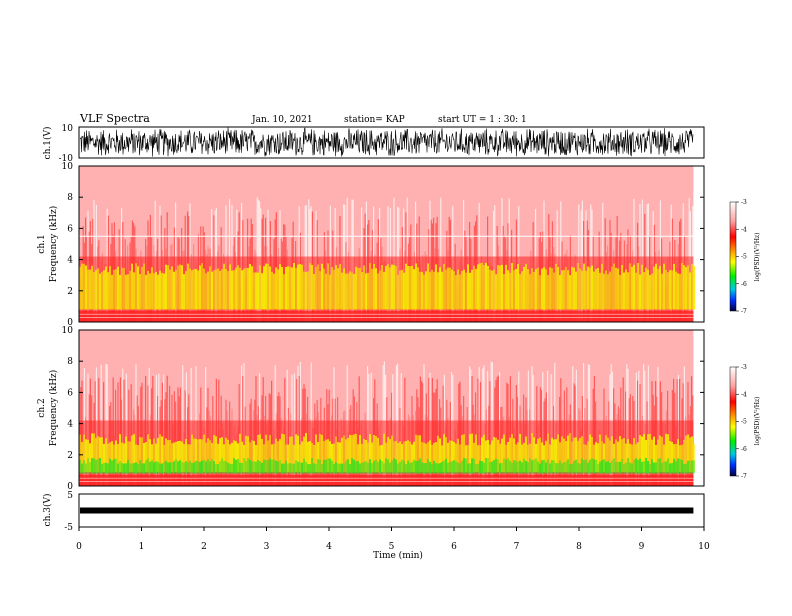 Image resolution: width=792 pixels, height=616 pixels. Describe the element at coordinates (47, 510) in the screenshot. I see `ch3-wave-ylabel: ch.3(V)` at that location.